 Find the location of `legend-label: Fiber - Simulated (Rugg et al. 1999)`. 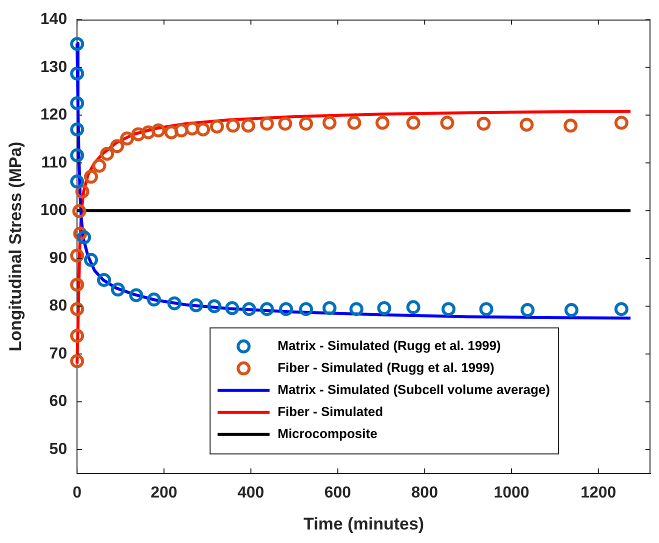

legend-label: Fiber - Simulated (Rugg et al. 1999) is located at coordinates (386, 367).